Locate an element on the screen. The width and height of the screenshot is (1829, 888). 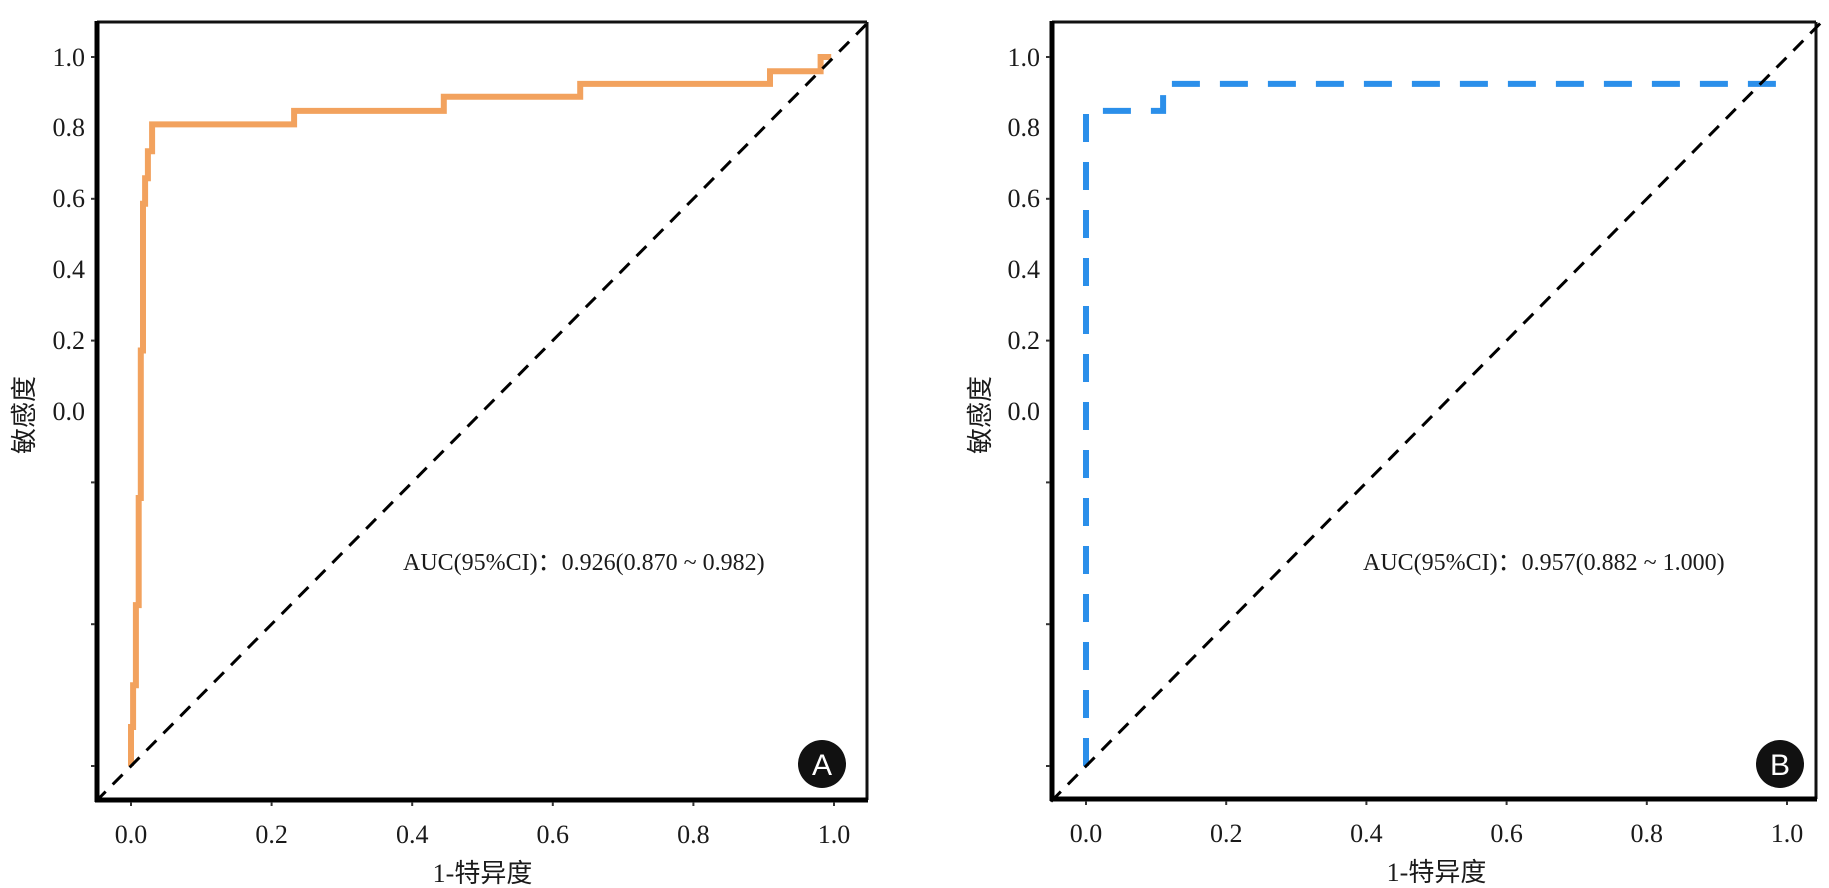
auc-annotation: AUC(95%CI)：0.926(0.870 ~ 0.982) is located at coordinates (584, 563).